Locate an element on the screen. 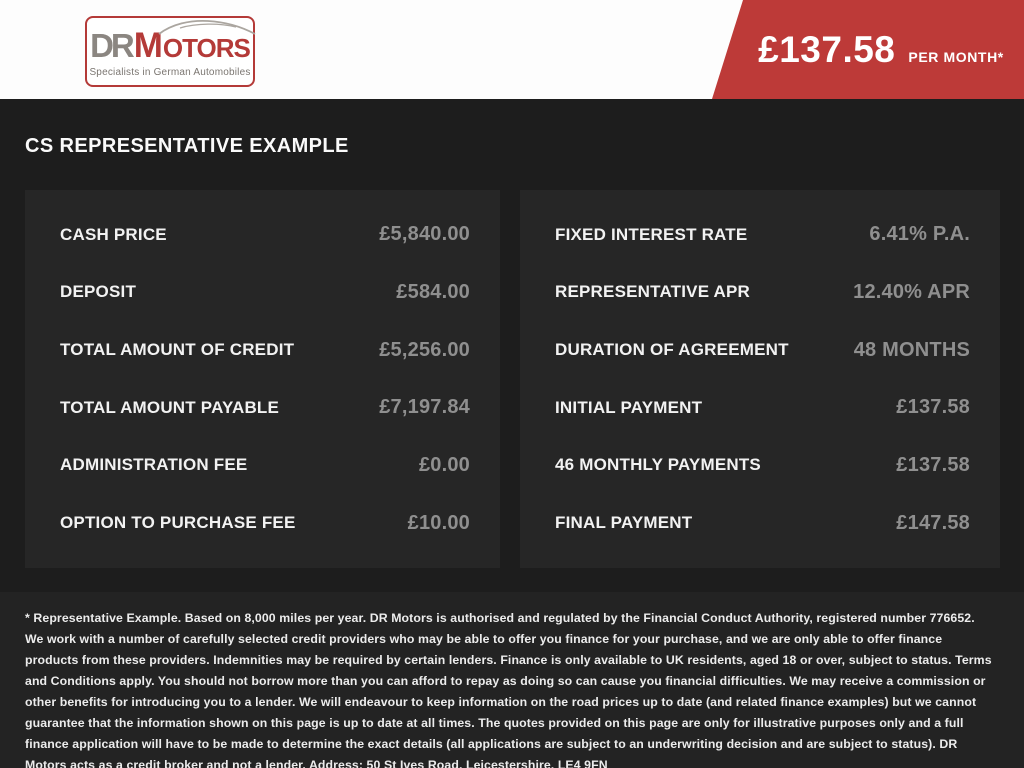 The width and height of the screenshot is (1024, 768). logo-text-otors: OTORS is located at coordinates (206, 48).